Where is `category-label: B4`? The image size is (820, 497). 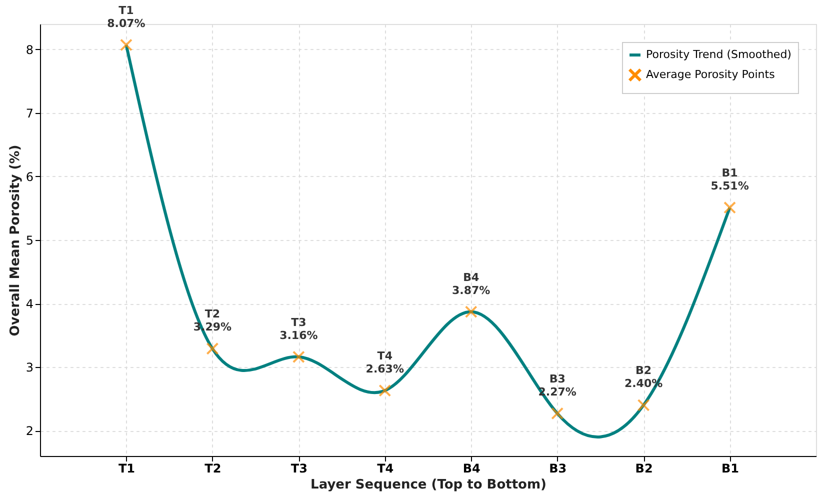
category-label: B4 is located at coordinates (471, 277).